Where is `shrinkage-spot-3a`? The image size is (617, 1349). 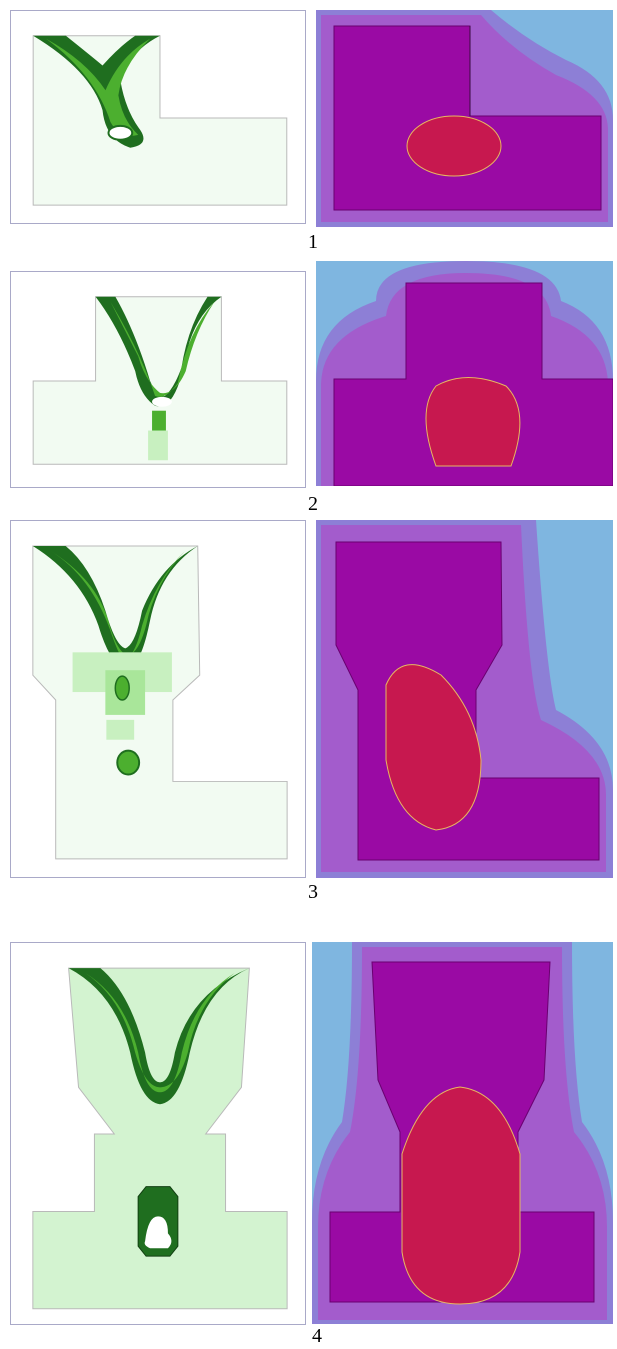 shrinkage-spot-3a is located at coordinates (122, 688).